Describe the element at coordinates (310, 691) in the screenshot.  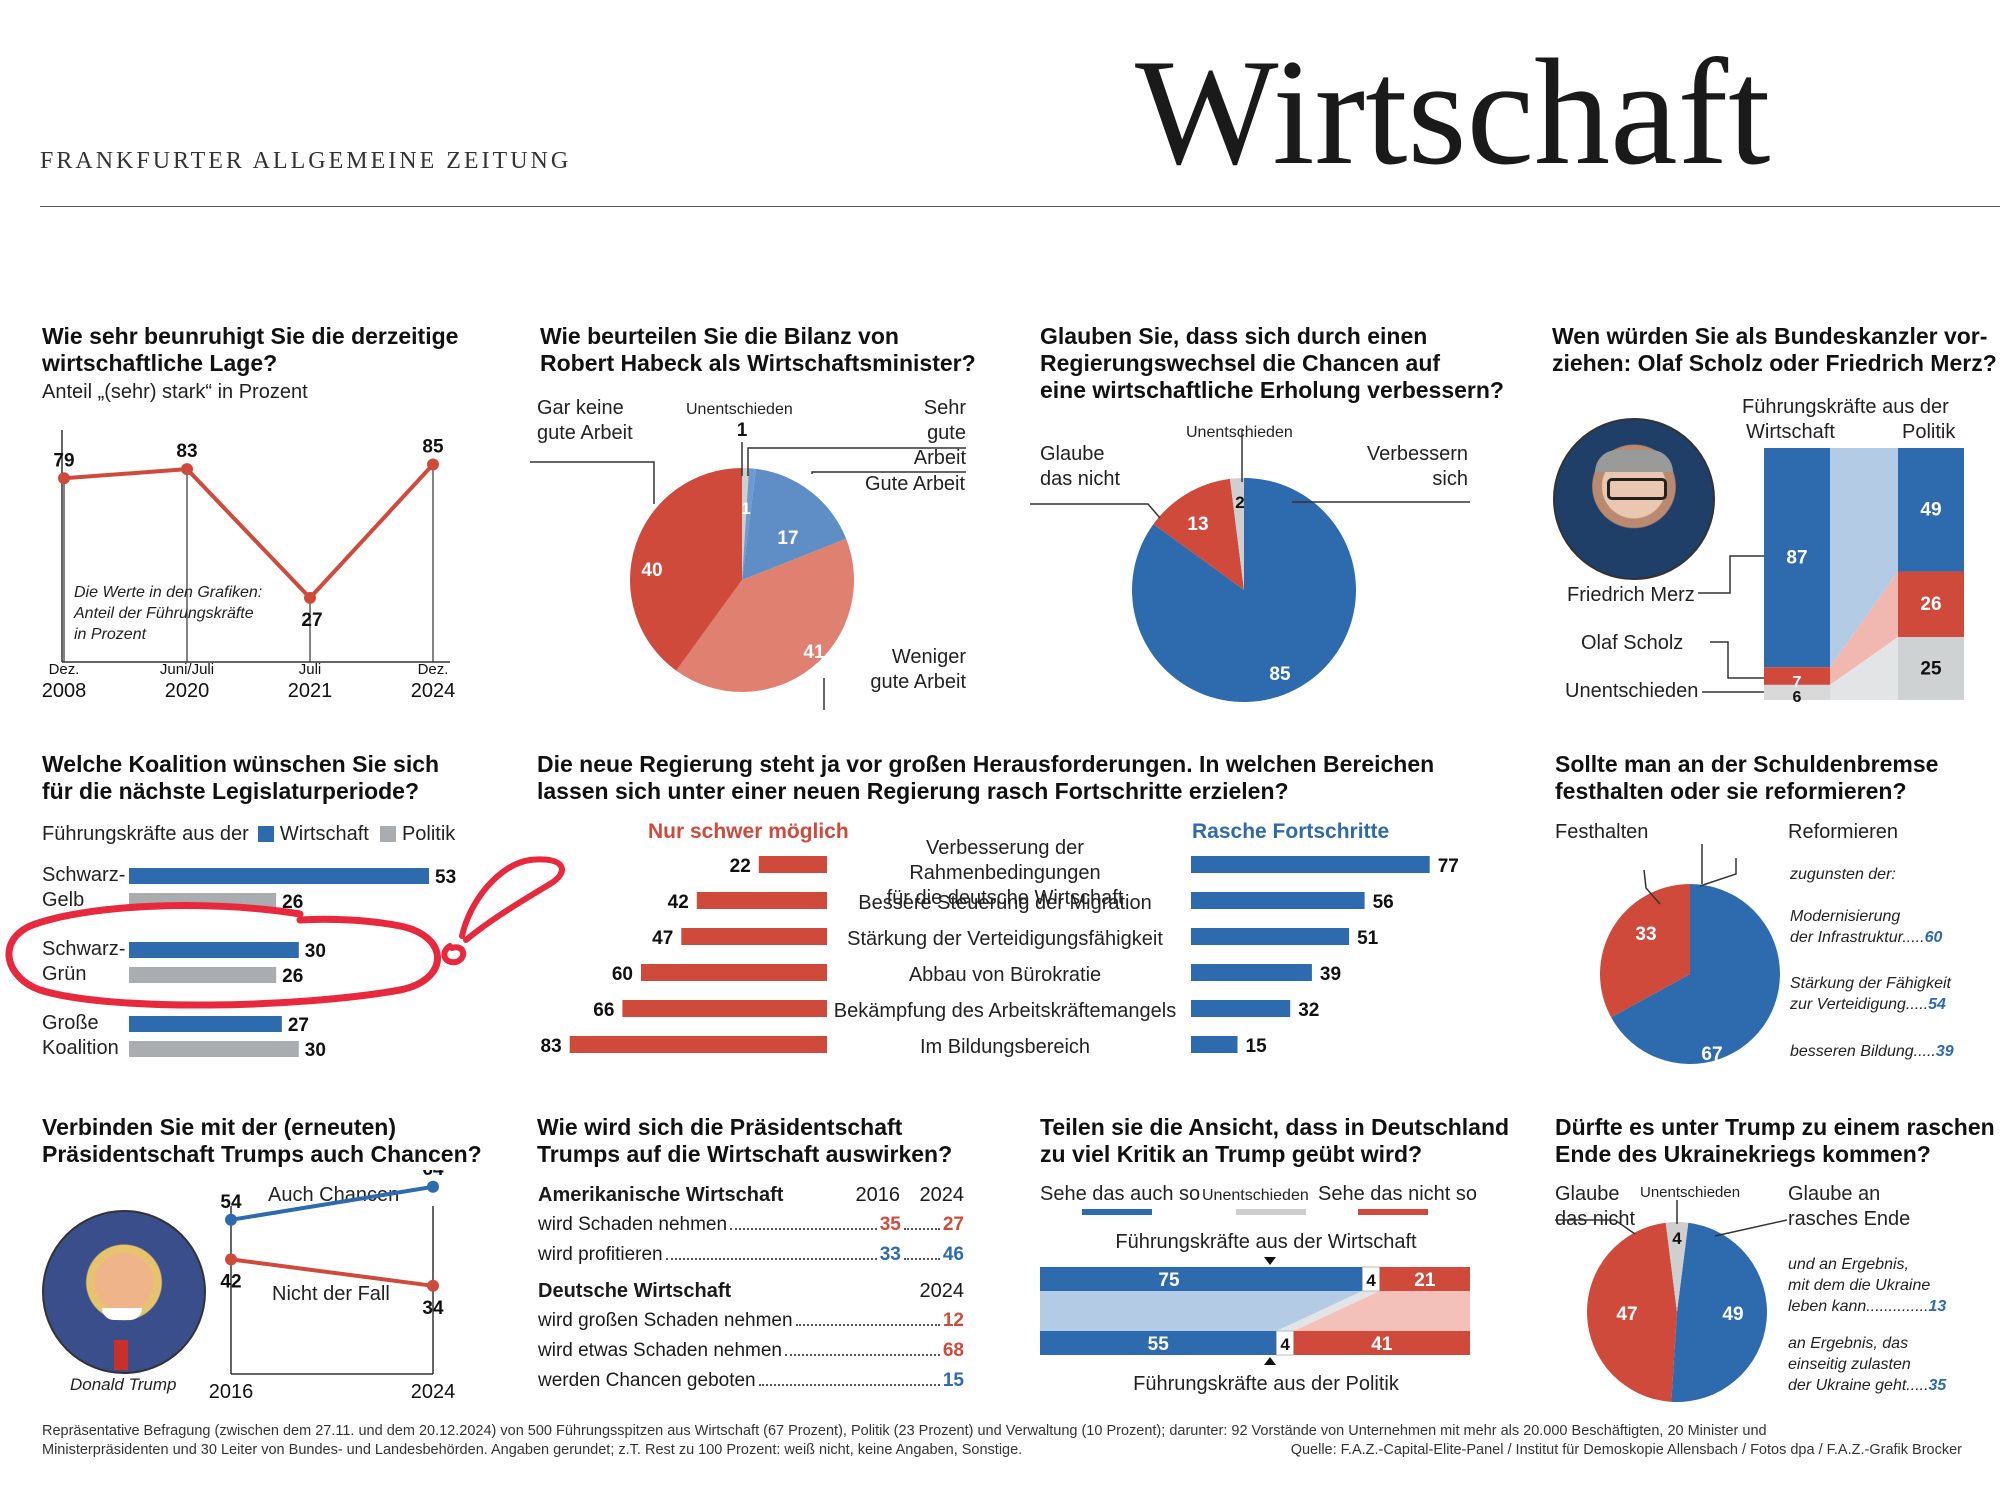
I see `q1-year-label-2: 2021` at that location.